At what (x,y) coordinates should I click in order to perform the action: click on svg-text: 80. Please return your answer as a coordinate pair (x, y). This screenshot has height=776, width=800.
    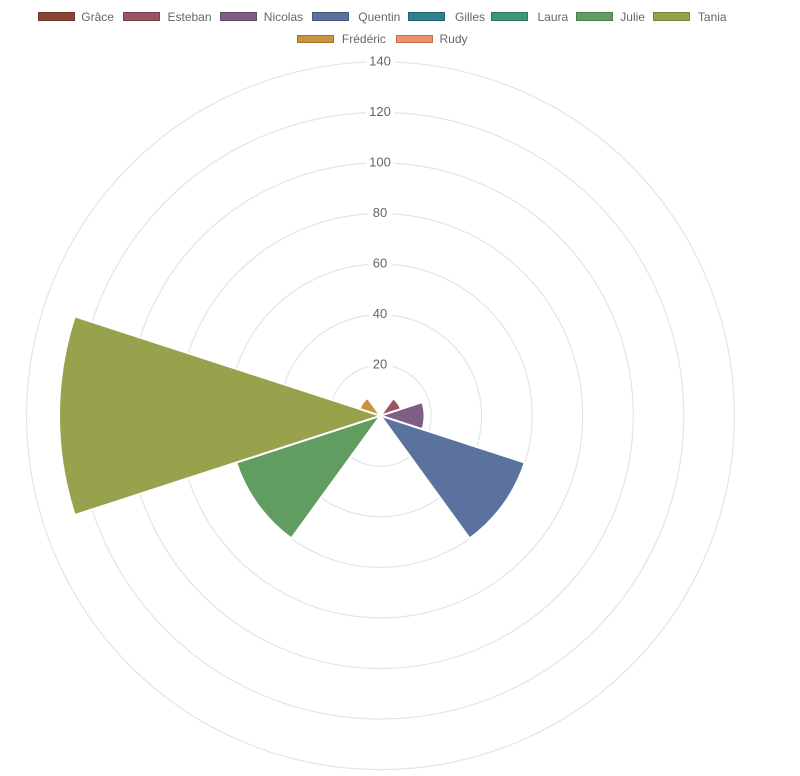
    Looking at the image, I should click on (380, 212).